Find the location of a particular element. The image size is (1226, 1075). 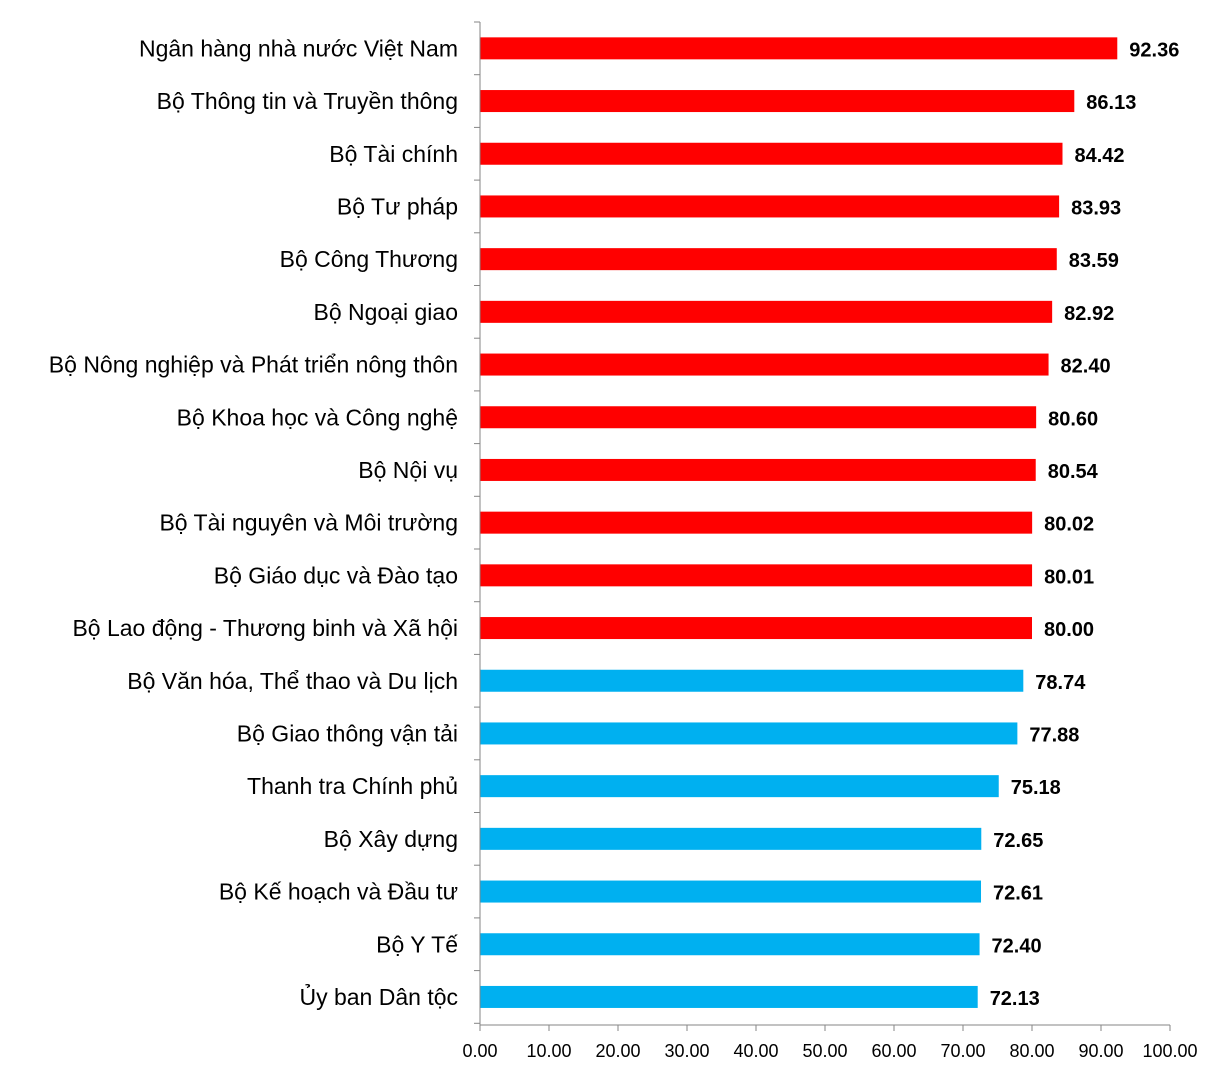

data-label: 80.60 is located at coordinates (1073, 419).